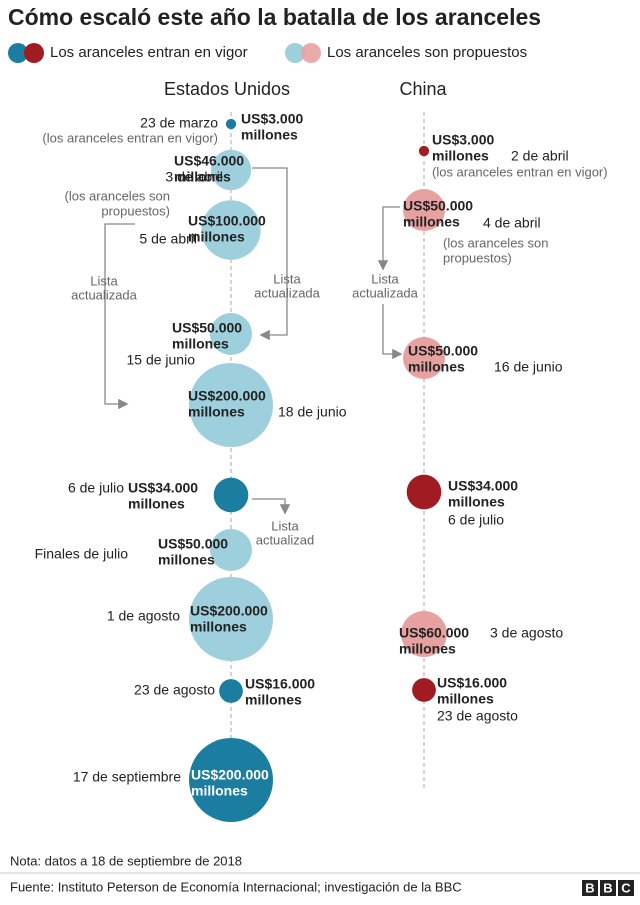 The image size is (640, 905). Describe the element at coordinates (82, 554) in the screenshot. I see `date-label: Finales de julio` at that location.